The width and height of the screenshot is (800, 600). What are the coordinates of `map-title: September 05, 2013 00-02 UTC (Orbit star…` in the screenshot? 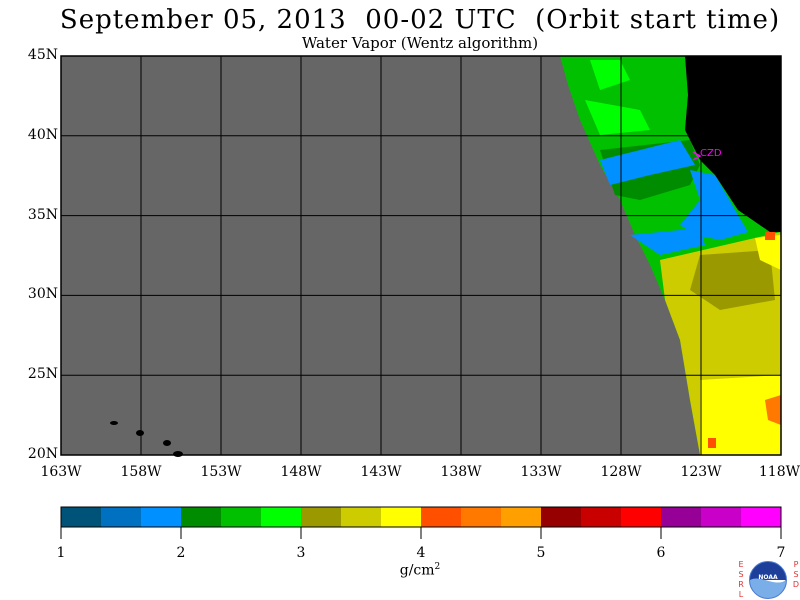 It's located at (420, 20).